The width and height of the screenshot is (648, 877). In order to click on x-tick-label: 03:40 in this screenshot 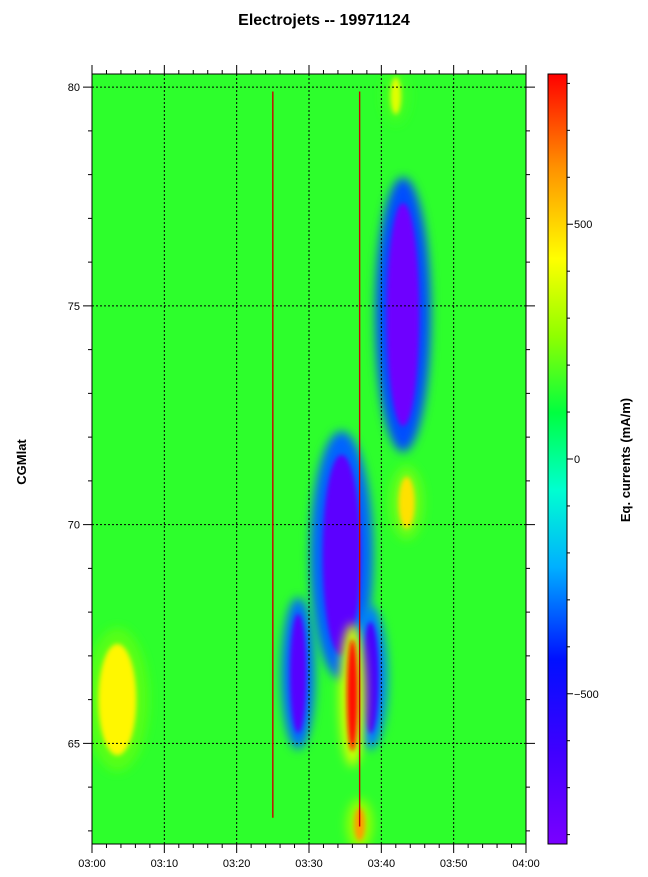, I will do `click(382, 864)`.